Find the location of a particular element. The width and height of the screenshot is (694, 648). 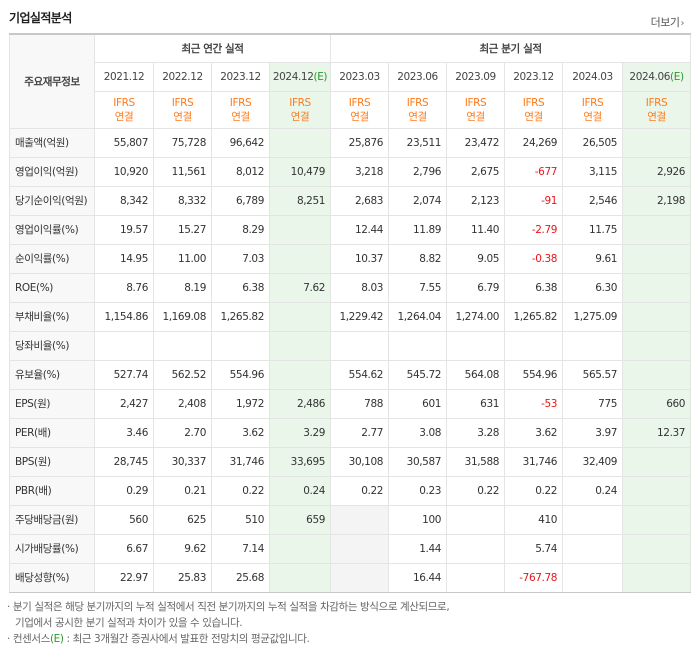

row-label: BPS(원) is located at coordinates (52, 461).